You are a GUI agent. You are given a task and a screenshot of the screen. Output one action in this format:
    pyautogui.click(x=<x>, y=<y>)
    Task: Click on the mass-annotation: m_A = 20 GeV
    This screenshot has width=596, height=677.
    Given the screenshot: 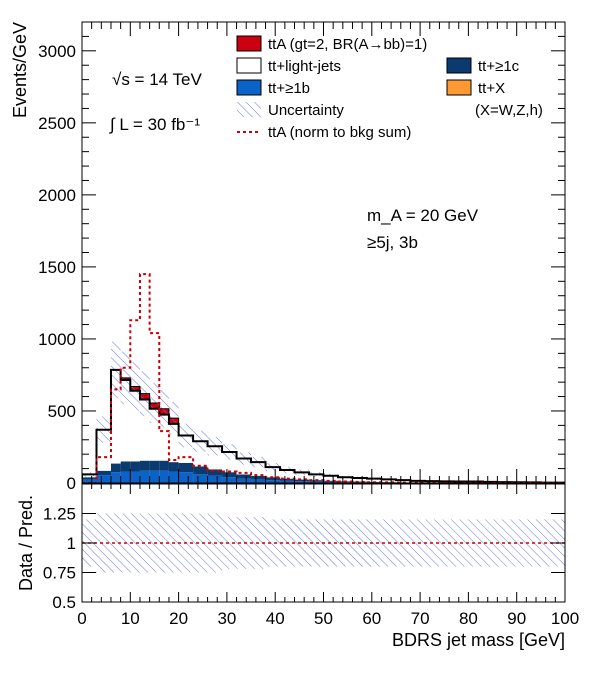 What is the action you would take?
    pyautogui.click(x=423, y=215)
    